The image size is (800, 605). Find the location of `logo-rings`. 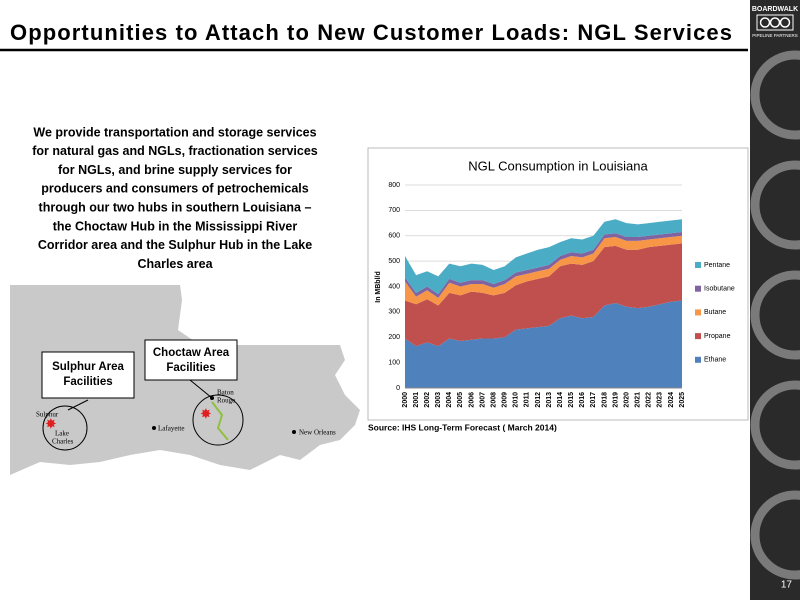

logo-rings is located at coordinates (775, 22).